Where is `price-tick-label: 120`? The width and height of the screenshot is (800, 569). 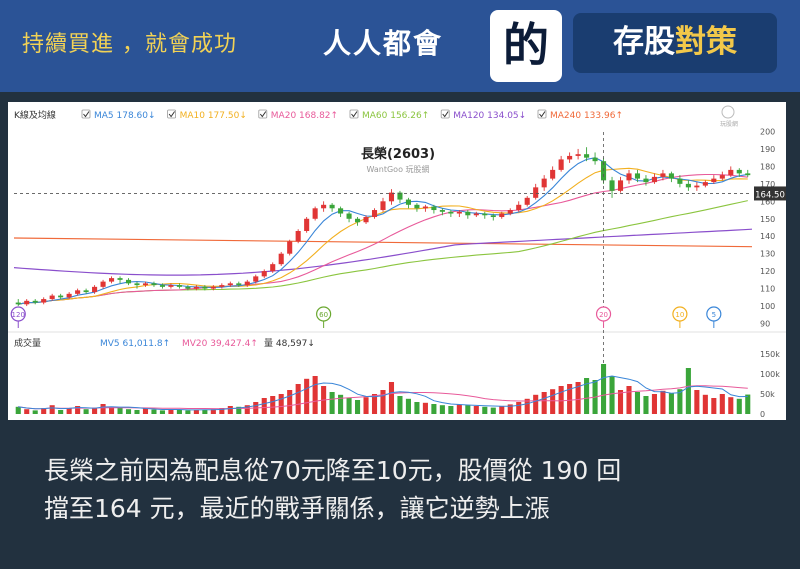 price-tick-label: 120 is located at coordinates (767, 271).